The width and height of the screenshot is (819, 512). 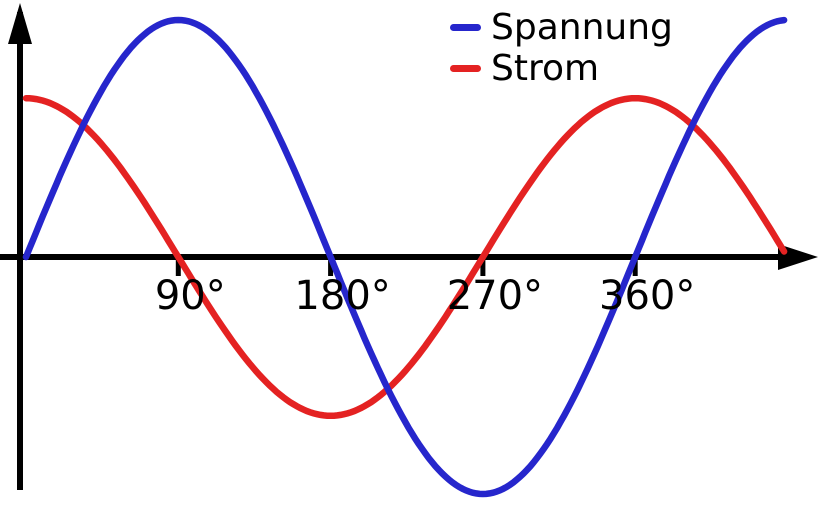 What do you see at coordinates (647, 296) in the screenshot?
I see `x-tick-label: 360°` at bounding box center [647, 296].